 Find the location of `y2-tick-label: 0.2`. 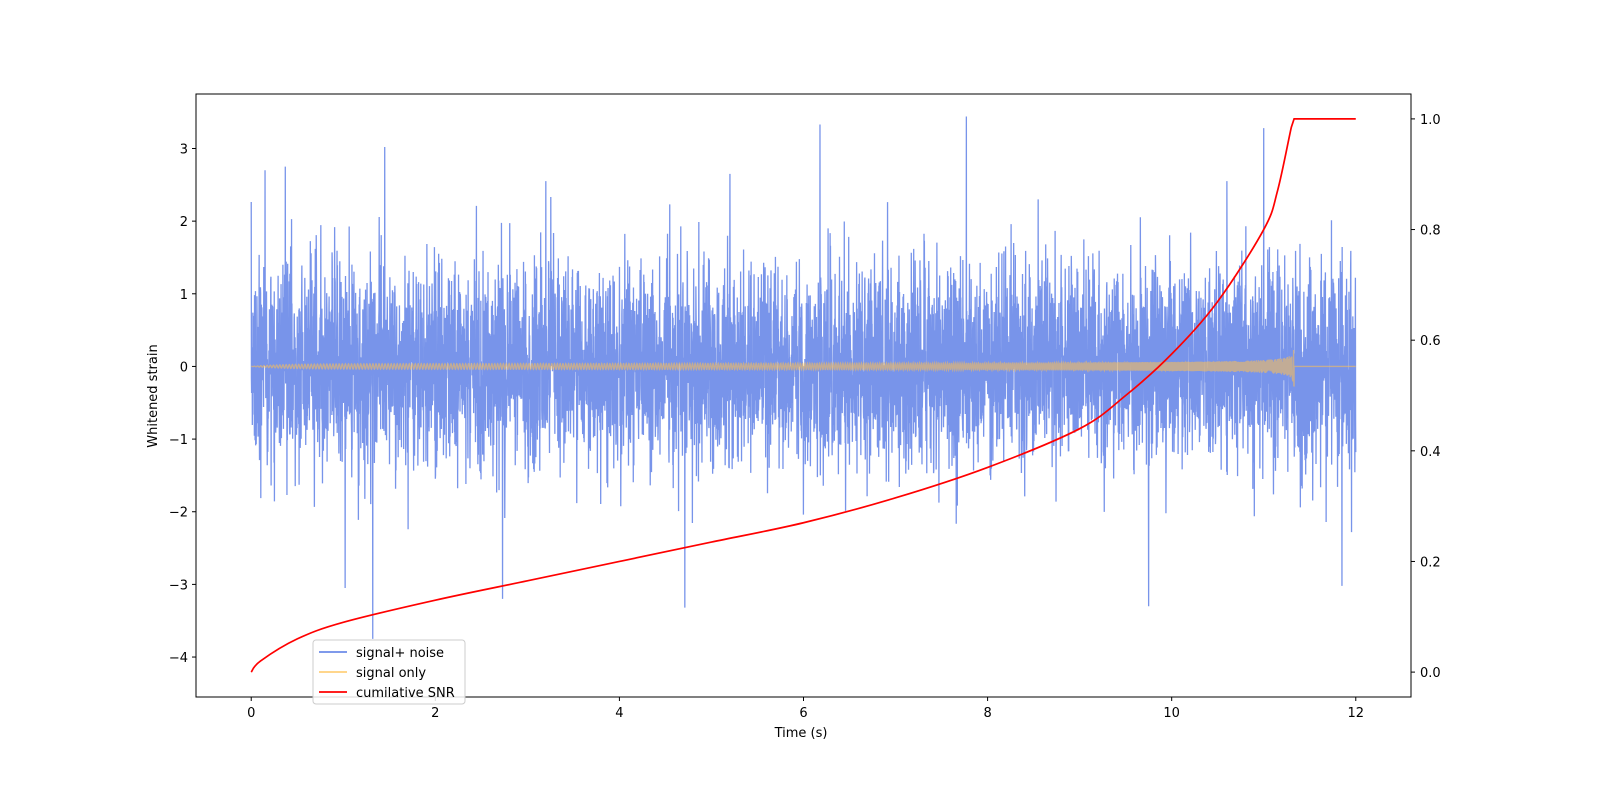

y2-tick-label: 0.2 is located at coordinates (1430, 562).